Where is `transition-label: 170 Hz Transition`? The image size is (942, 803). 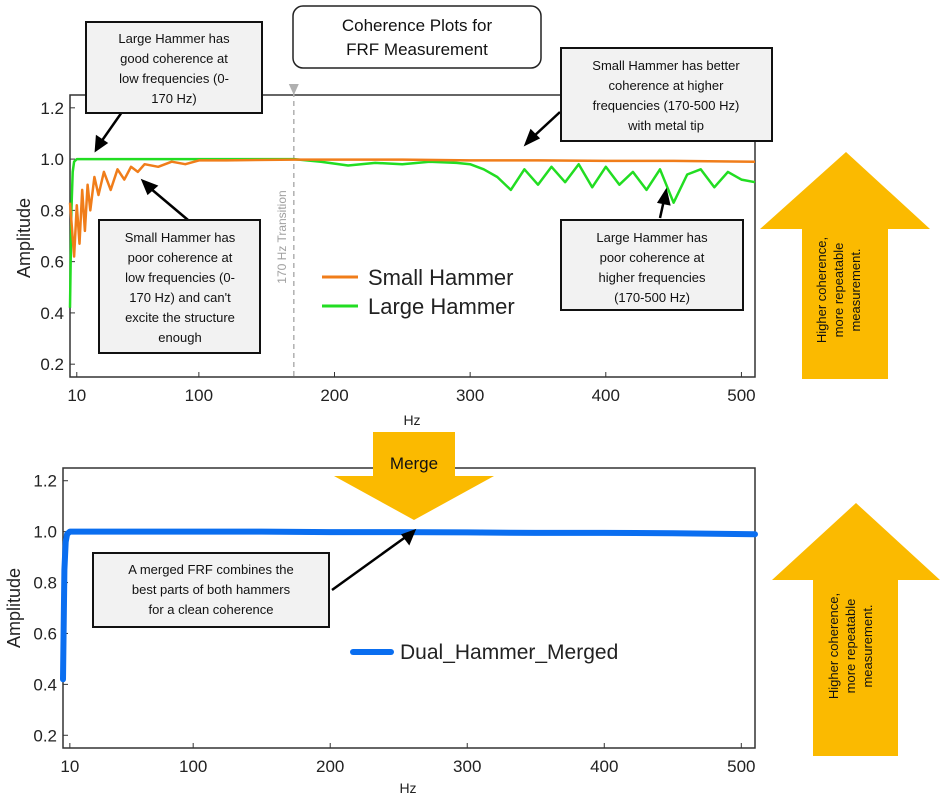
transition-label: 170 Hz Transition is located at coordinates (282, 236).